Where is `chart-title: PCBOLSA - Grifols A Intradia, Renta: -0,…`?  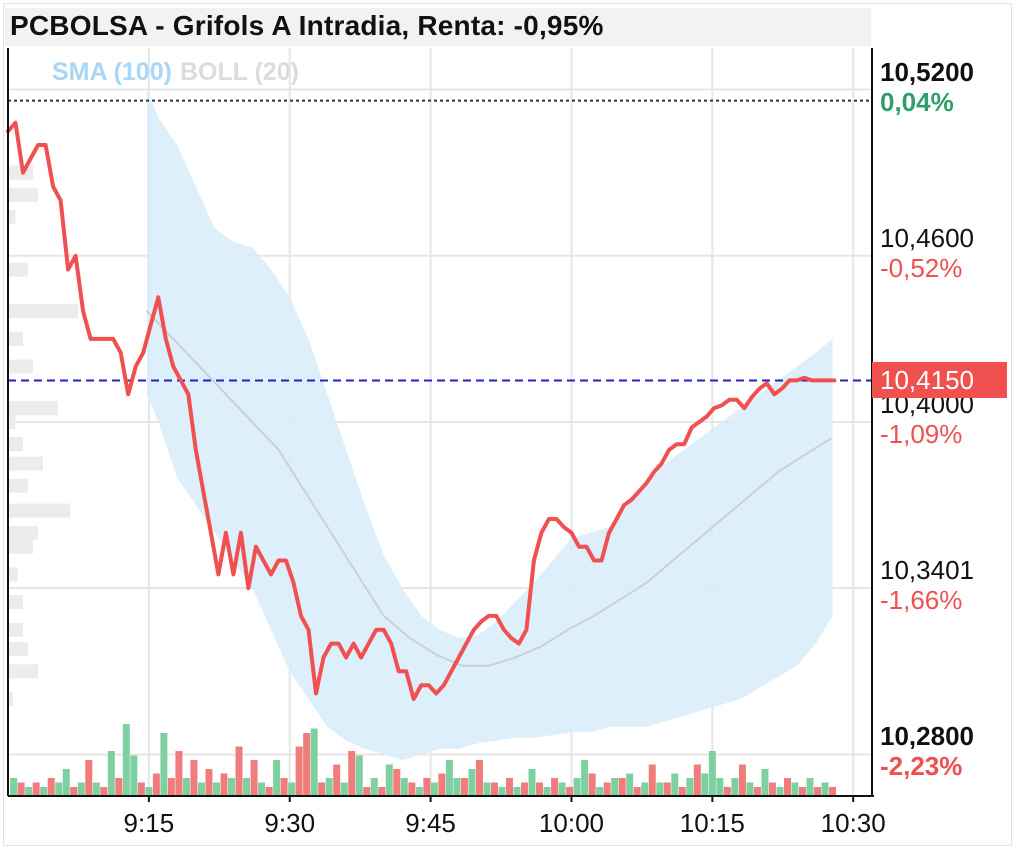 chart-title: PCBOLSA - Grifols A Intradia, Renta: -0,… is located at coordinates (307, 25).